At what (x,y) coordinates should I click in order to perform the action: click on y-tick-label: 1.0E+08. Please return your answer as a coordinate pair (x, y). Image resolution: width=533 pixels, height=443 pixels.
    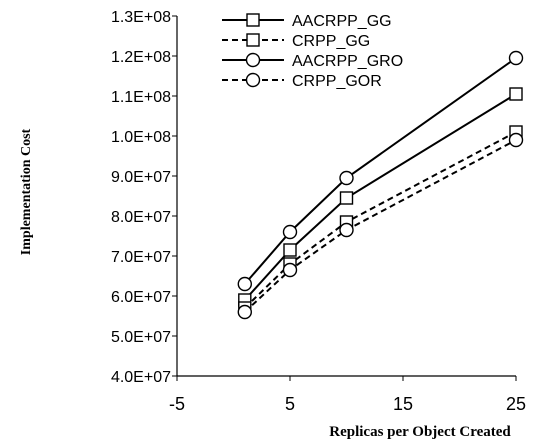
    Looking at the image, I should click on (141, 137).